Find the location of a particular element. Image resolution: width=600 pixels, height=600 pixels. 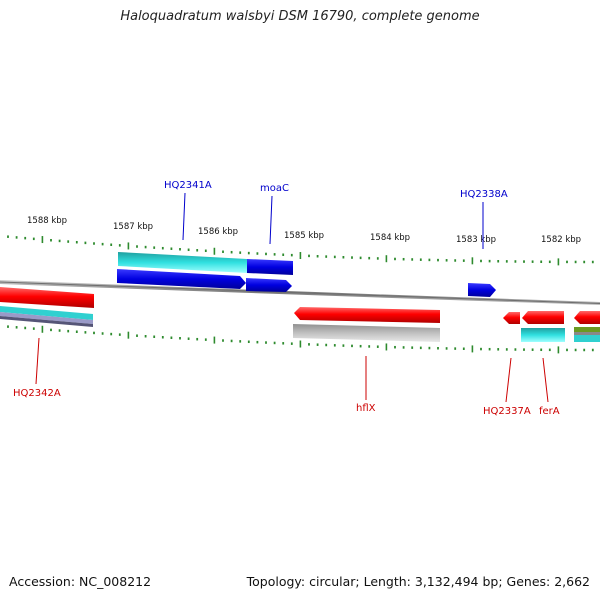

genome-backbone-edge is located at coordinates (300, 292).